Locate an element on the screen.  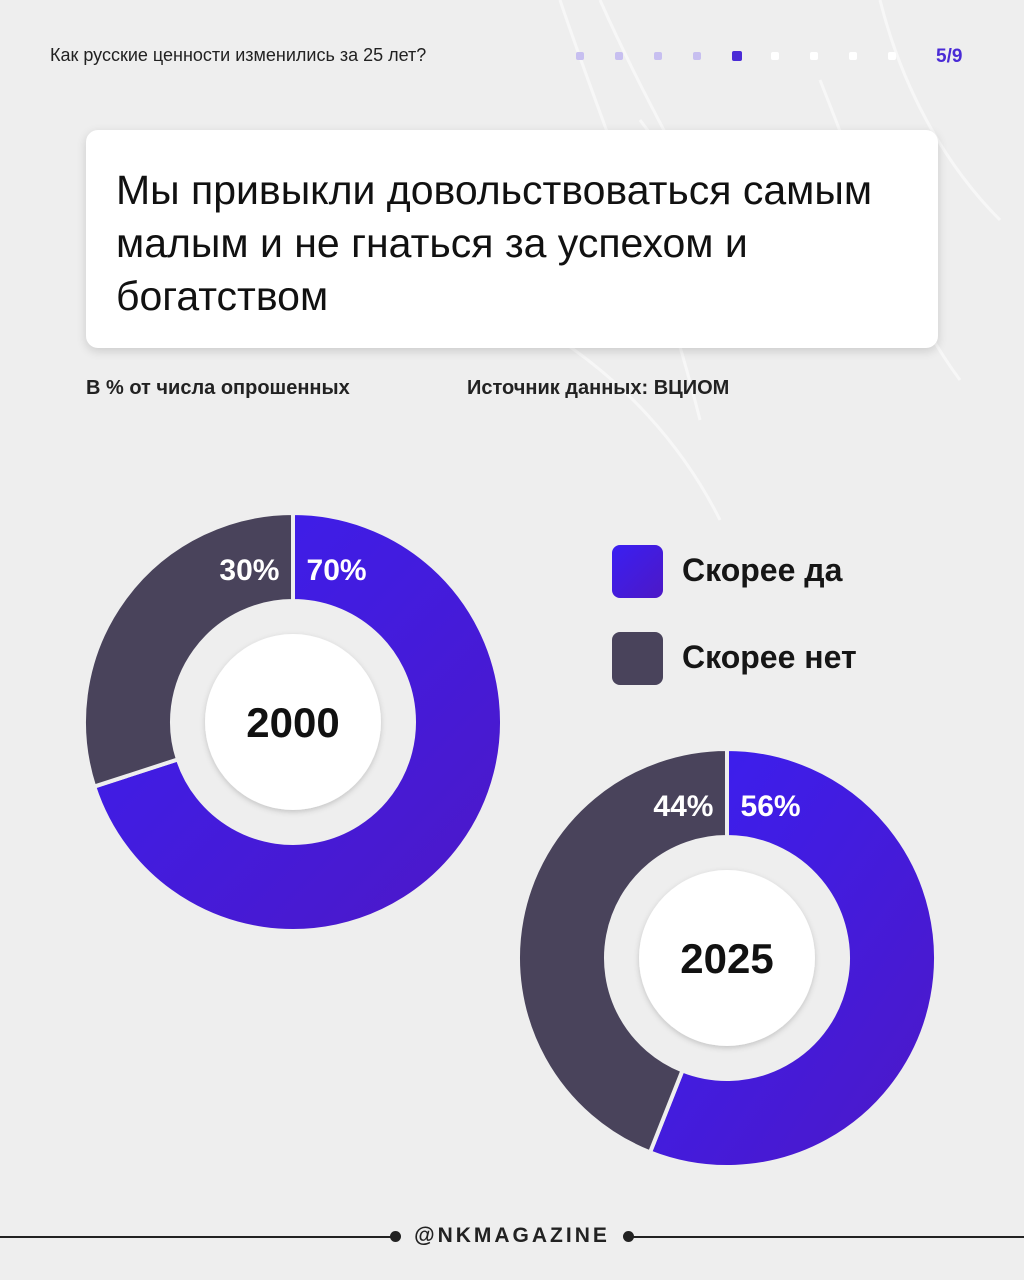
legend-swatch-yes is located at coordinates (637, 571).